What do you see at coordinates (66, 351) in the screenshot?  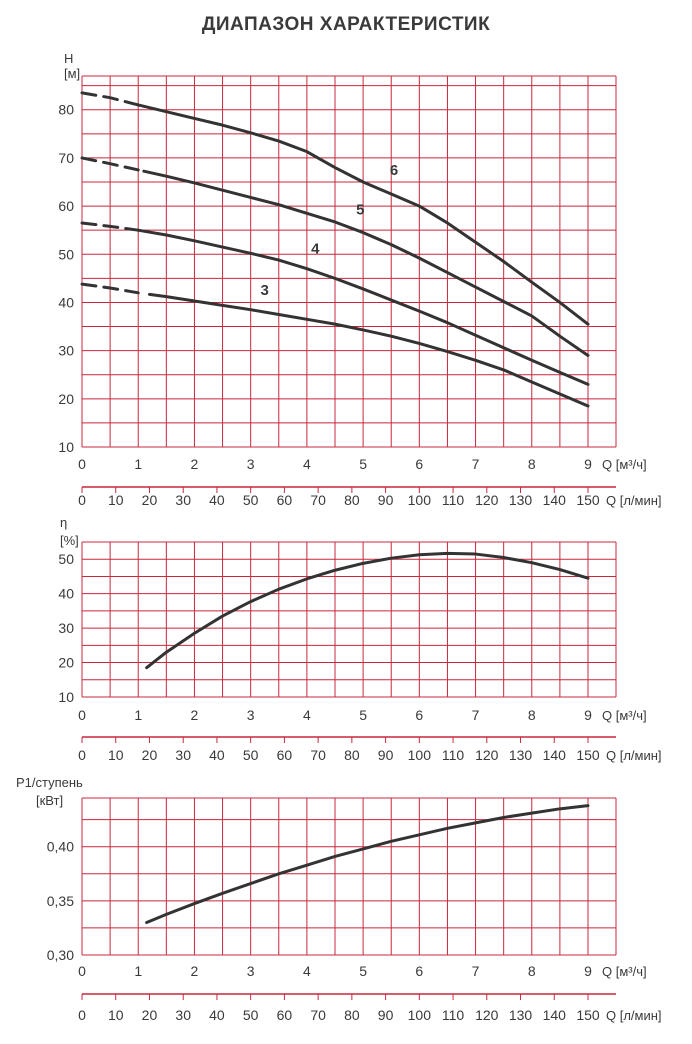 I see `head-ytick-label: 30` at bounding box center [66, 351].